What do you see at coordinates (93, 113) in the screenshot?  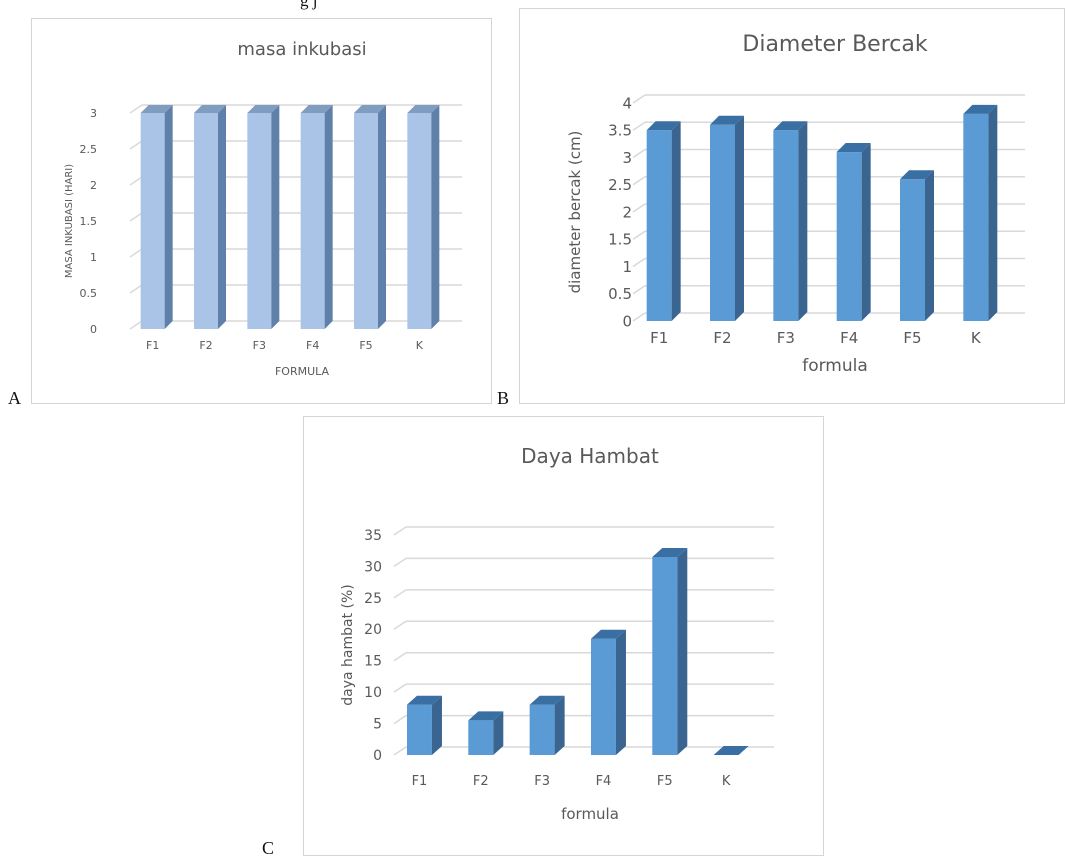 I see `masa-inkubasi-y-tick-label: 3` at bounding box center [93, 113].